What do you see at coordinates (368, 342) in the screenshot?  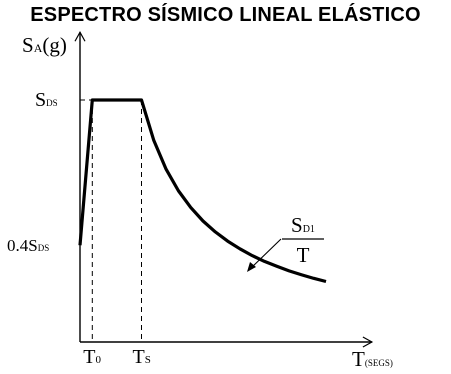 I see `x-axis-arrow` at bounding box center [368, 342].